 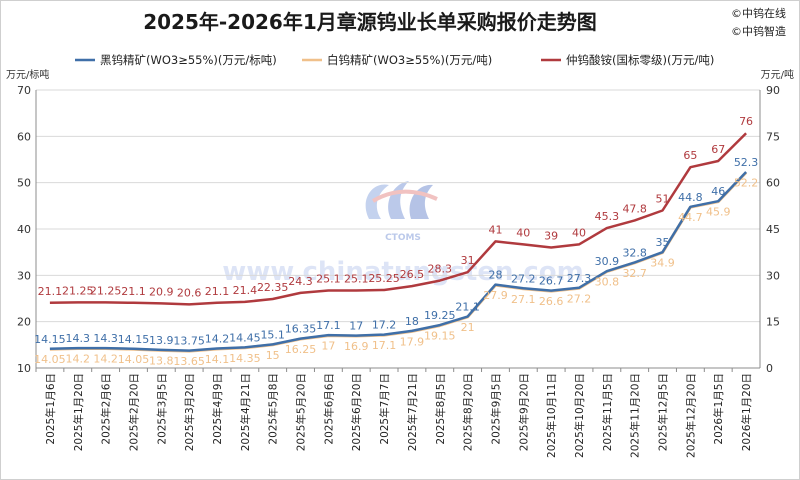 I want to click on data-label: 14.1, so click(x=217, y=359).